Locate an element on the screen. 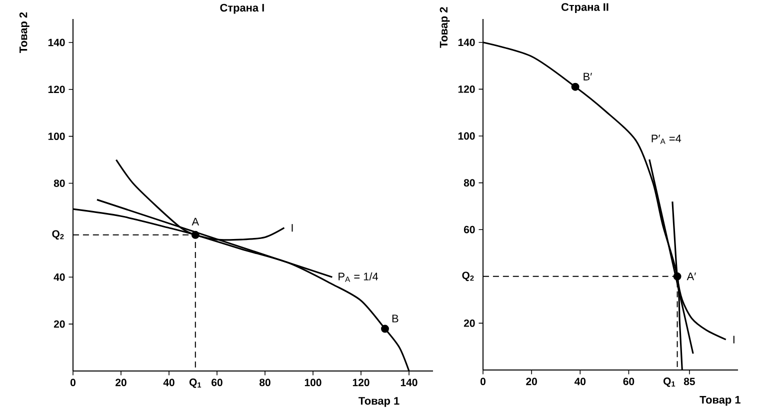 The height and width of the screenshot is (412, 761). y-tick-label: 40 is located at coordinates (59, 277).